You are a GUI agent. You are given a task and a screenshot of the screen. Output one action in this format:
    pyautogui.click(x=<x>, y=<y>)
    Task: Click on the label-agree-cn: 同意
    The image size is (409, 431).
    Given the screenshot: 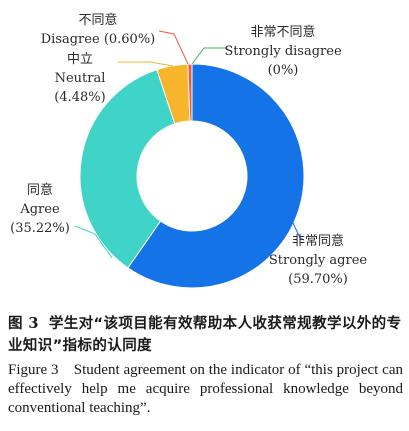 What is the action you would take?
    pyautogui.click(x=40, y=190)
    